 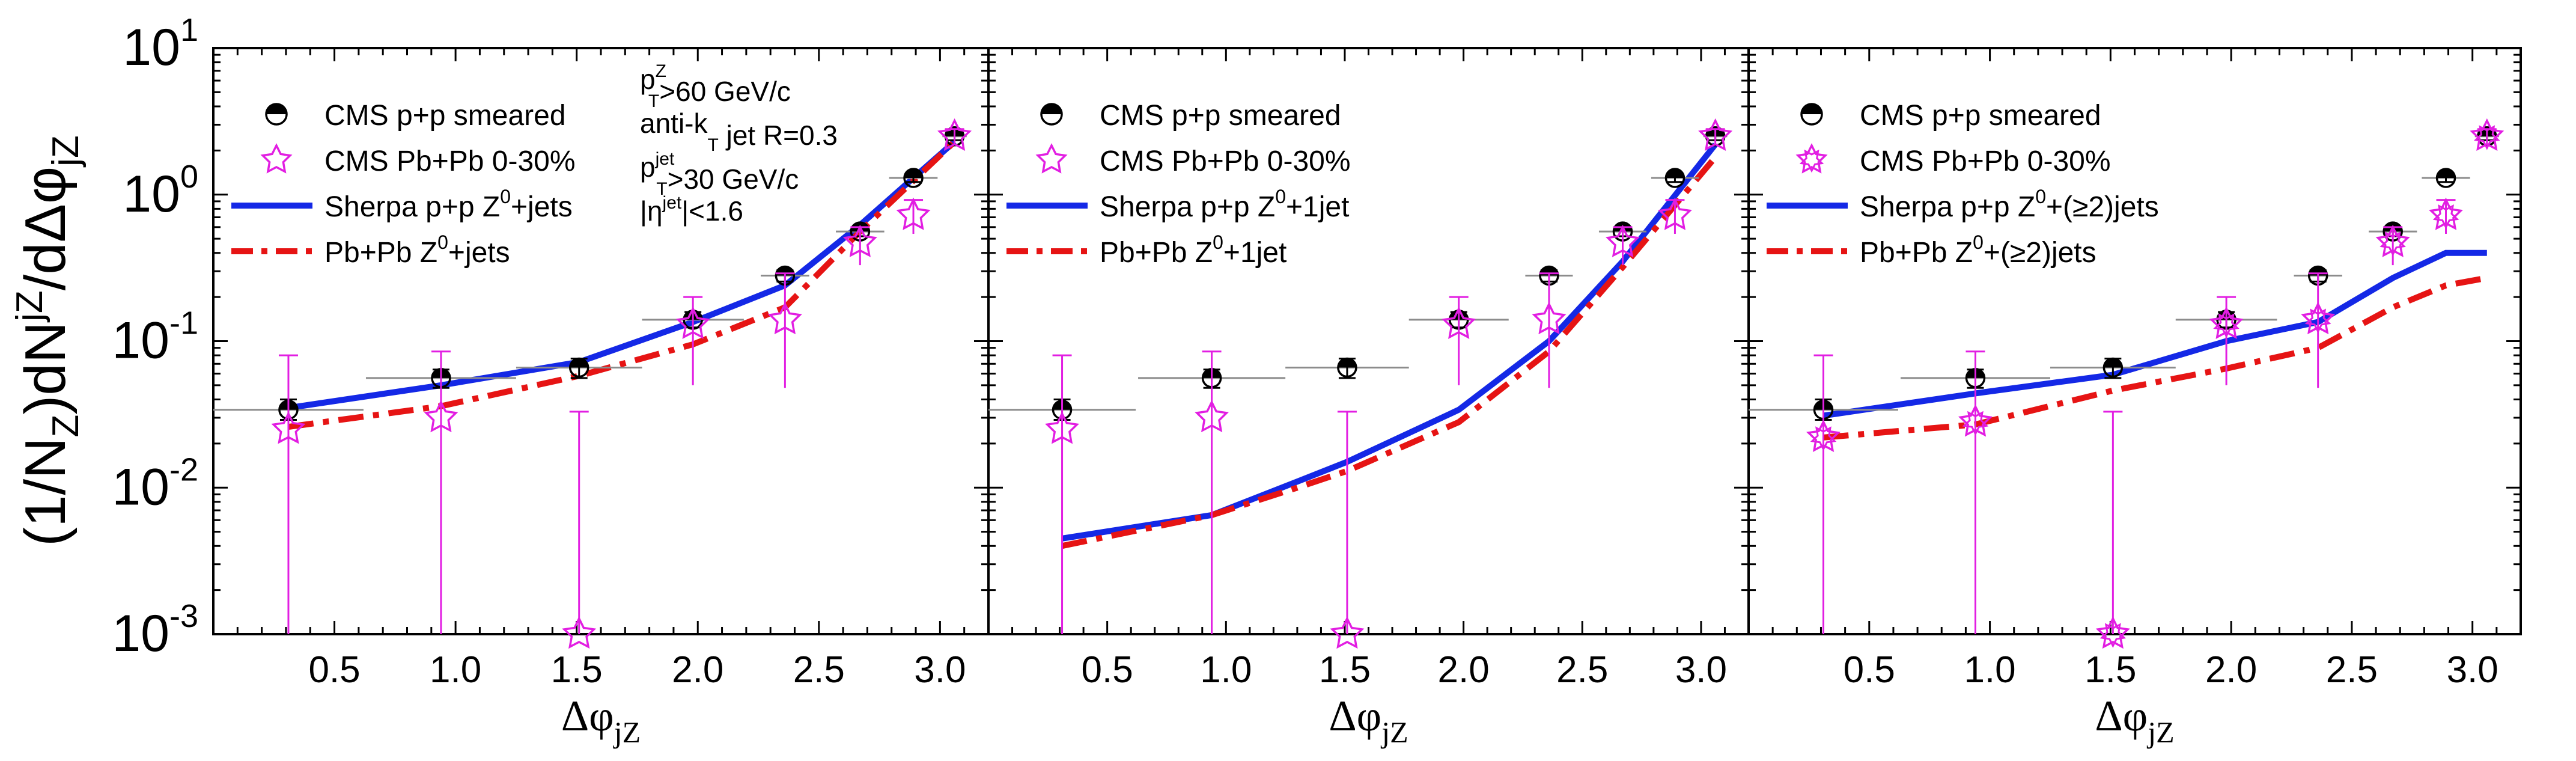 I want to click on y-tick-label: 10-3, so click(x=155, y=630).